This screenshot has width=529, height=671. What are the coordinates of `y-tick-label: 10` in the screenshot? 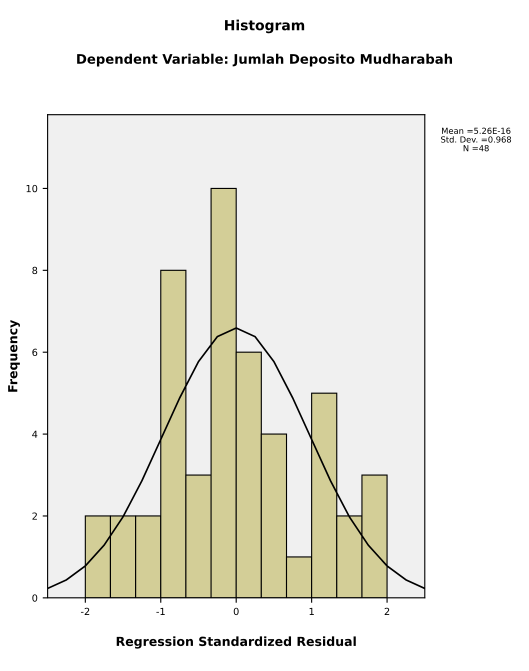 It's located at (32, 188).